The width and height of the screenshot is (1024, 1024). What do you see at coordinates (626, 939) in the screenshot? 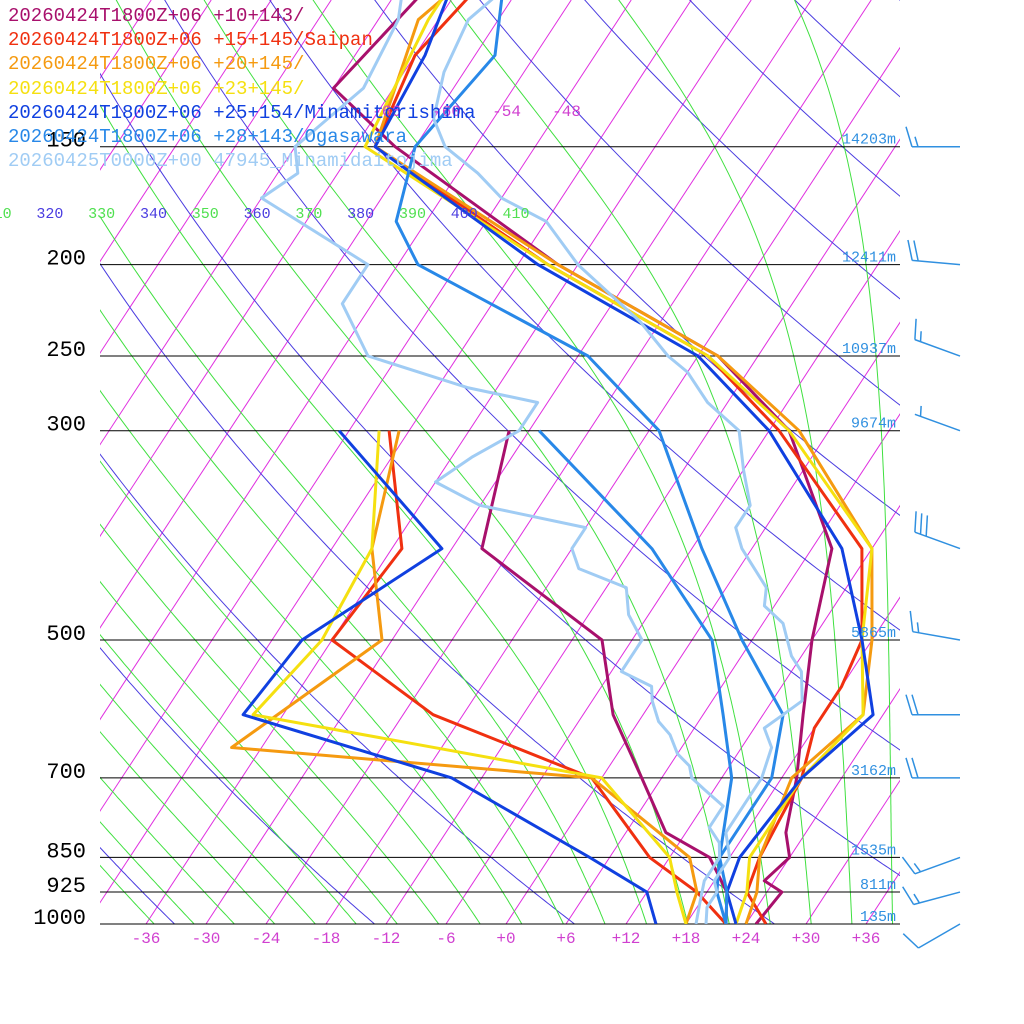
I see `x-tick-label: +12` at bounding box center [626, 939].